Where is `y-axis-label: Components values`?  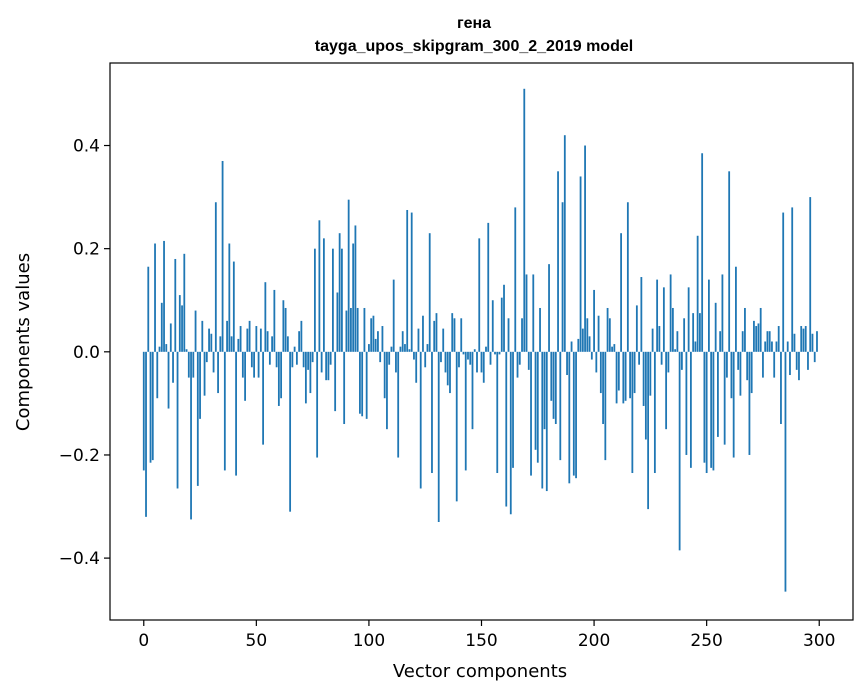 y-axis-label: Components values is located at coordinates (23, 342).